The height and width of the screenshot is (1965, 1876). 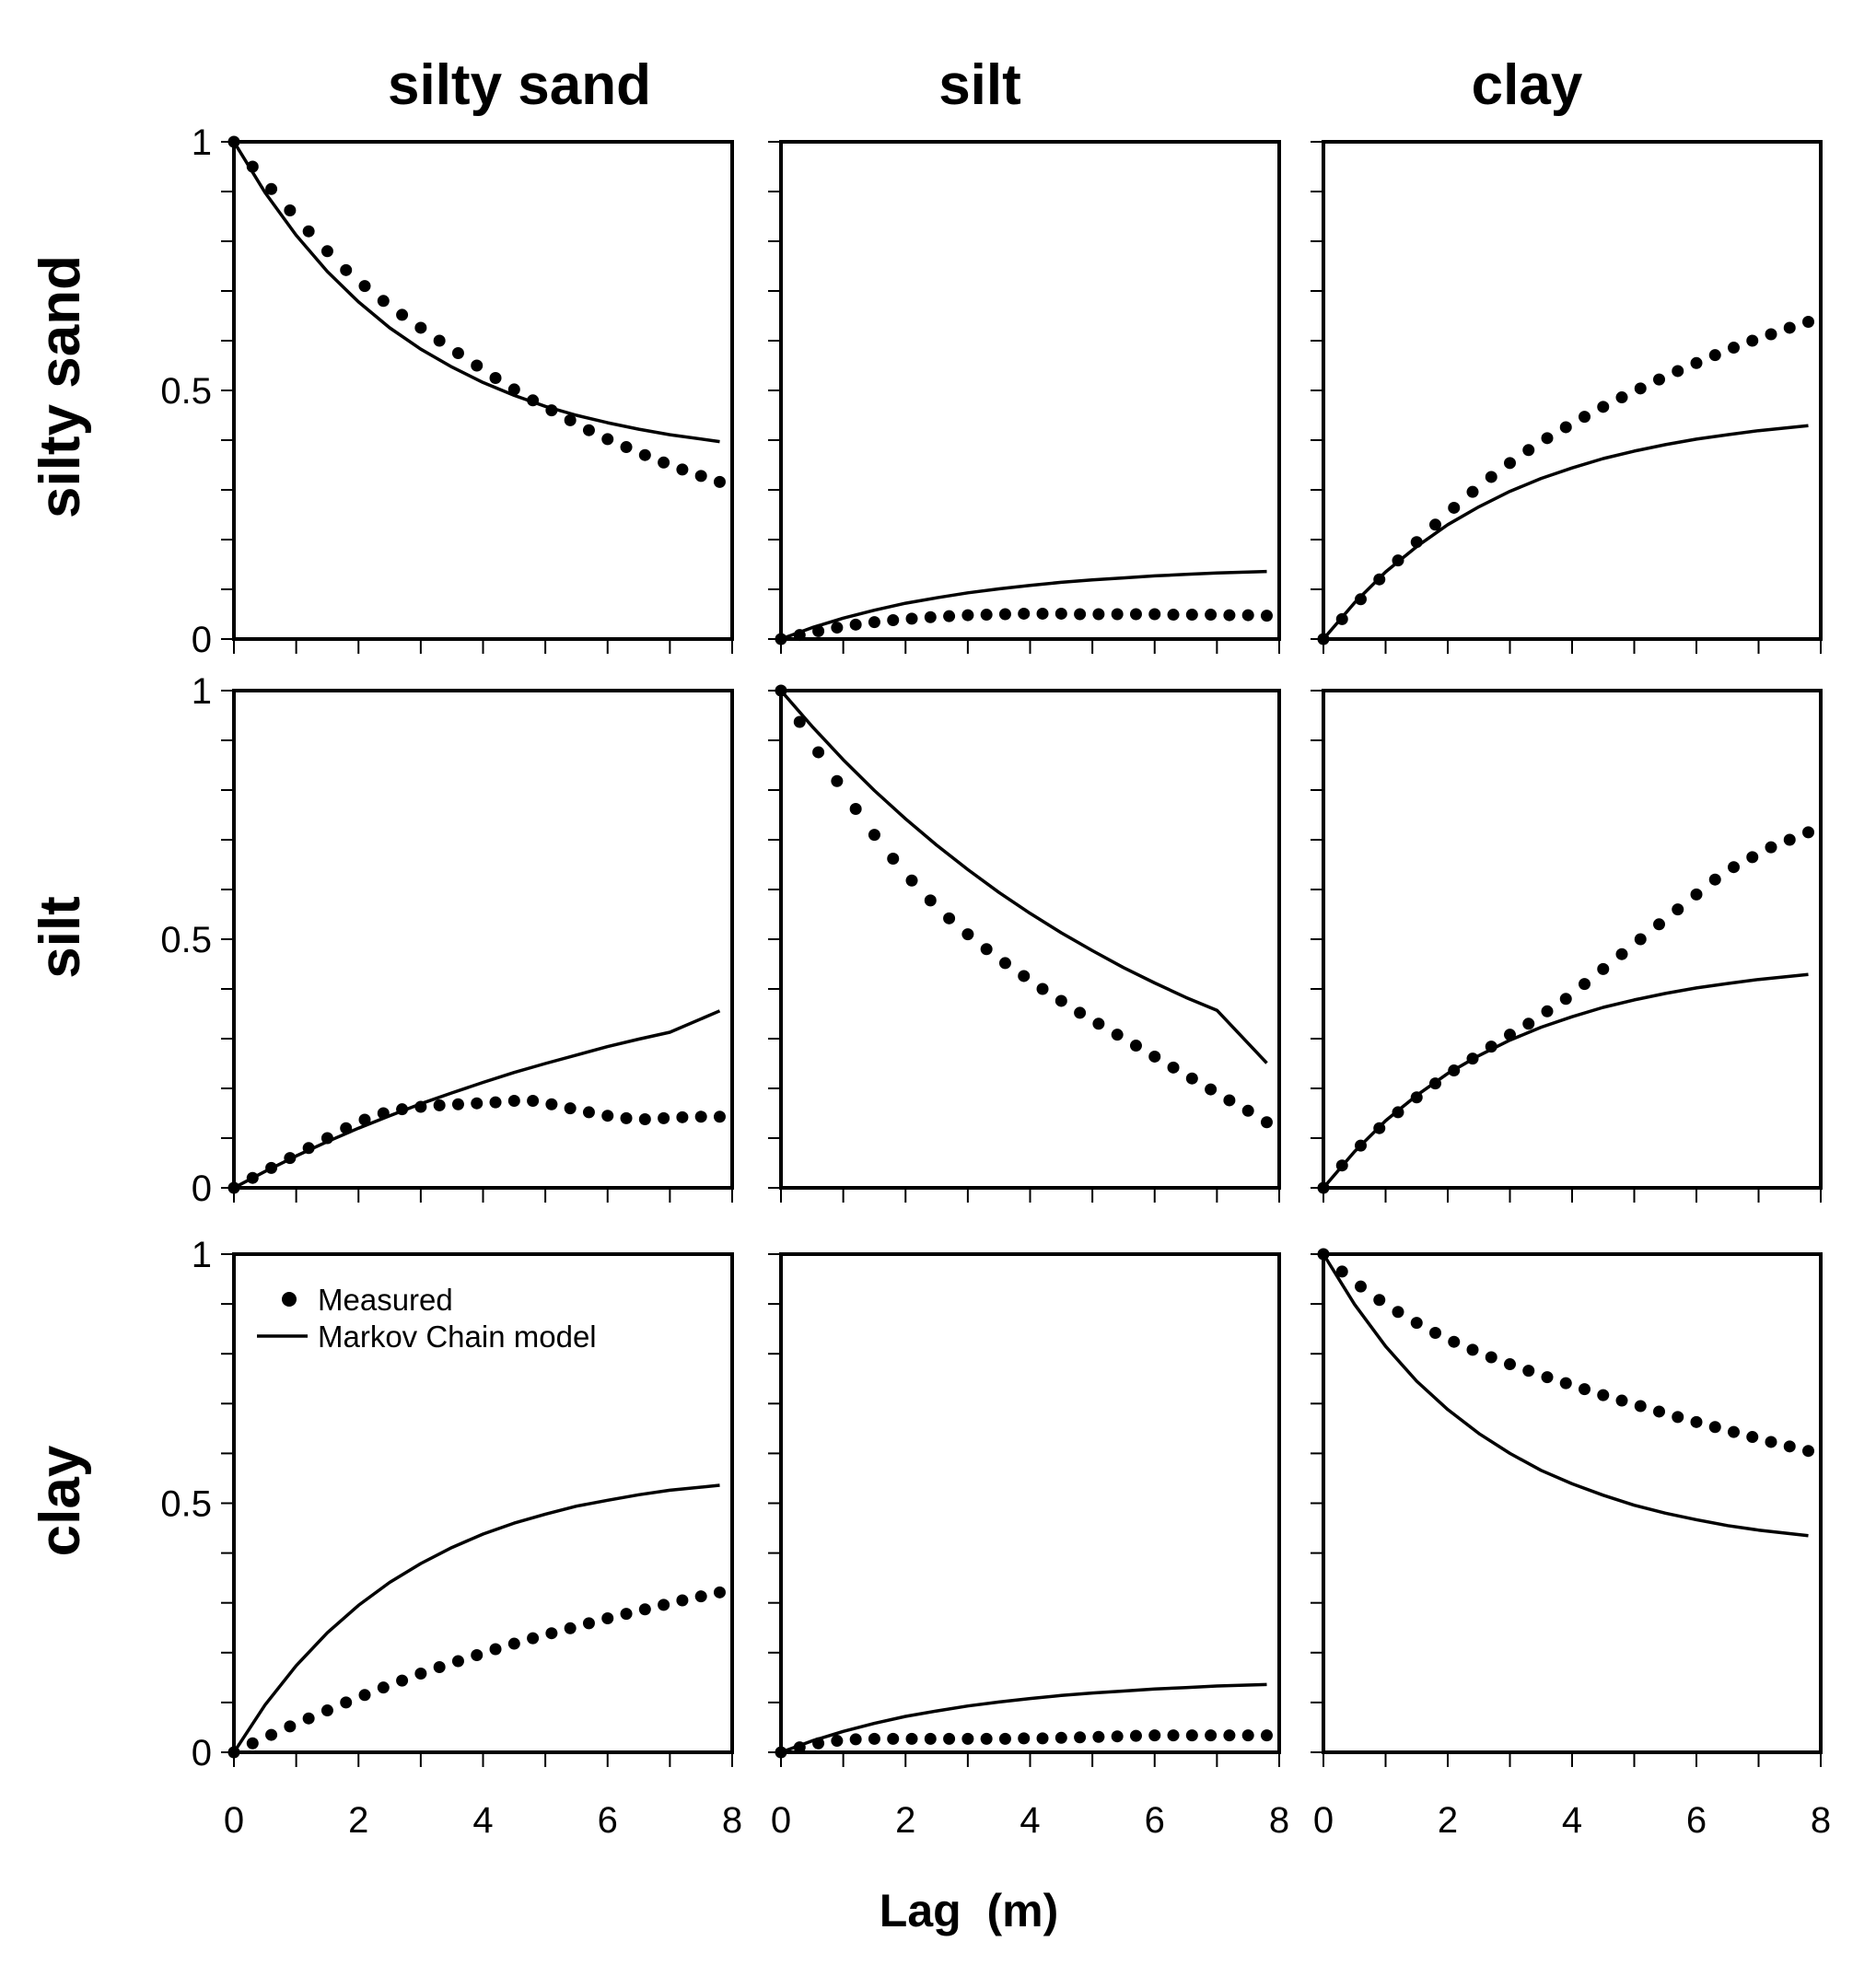 I want to click on row-title-silty-sand: silty sand, so click(x=60, y=386).